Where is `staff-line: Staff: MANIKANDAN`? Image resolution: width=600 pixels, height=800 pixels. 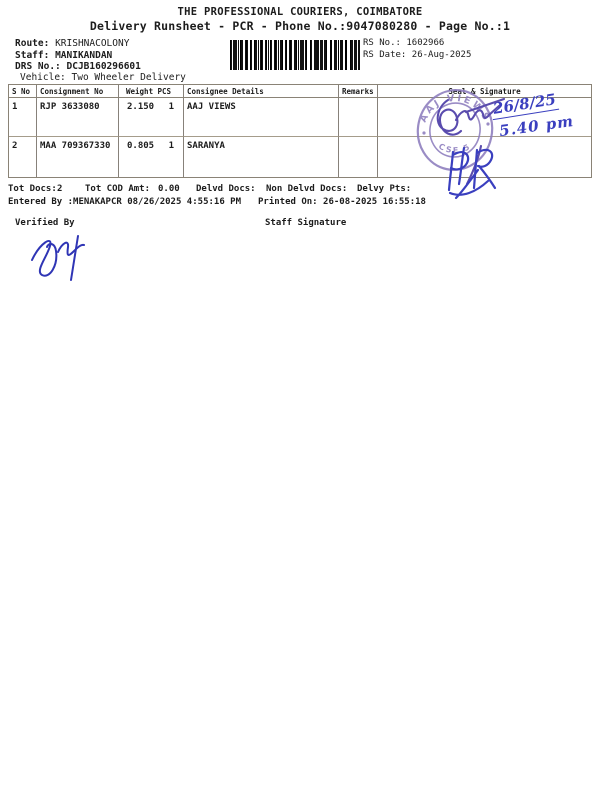
staff-line: Staff: MANIKANDAN is located at coordinates (63, 55).